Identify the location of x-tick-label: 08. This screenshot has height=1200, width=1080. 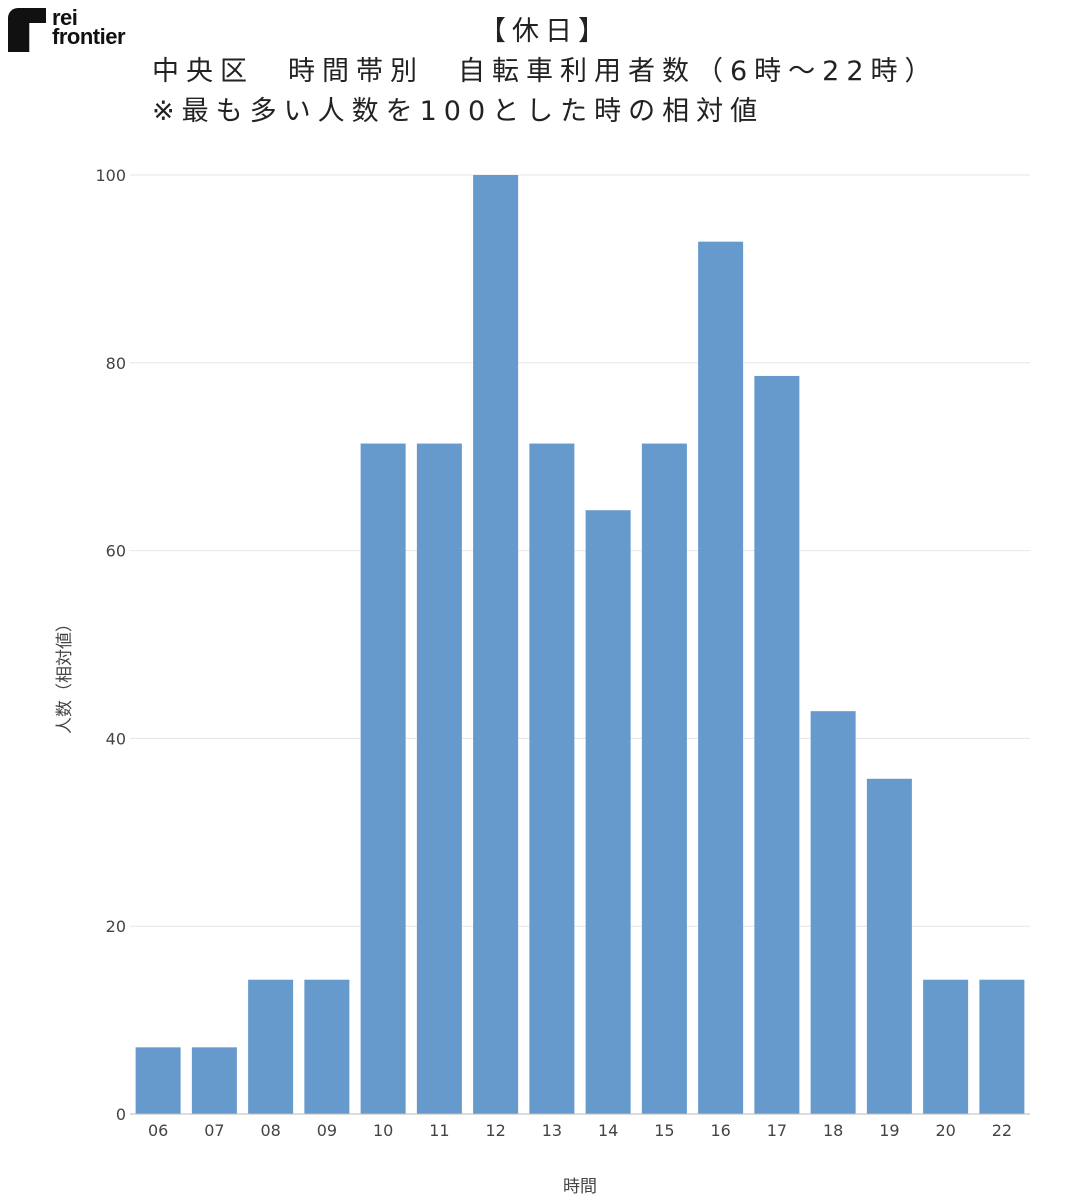
(270, 1130).